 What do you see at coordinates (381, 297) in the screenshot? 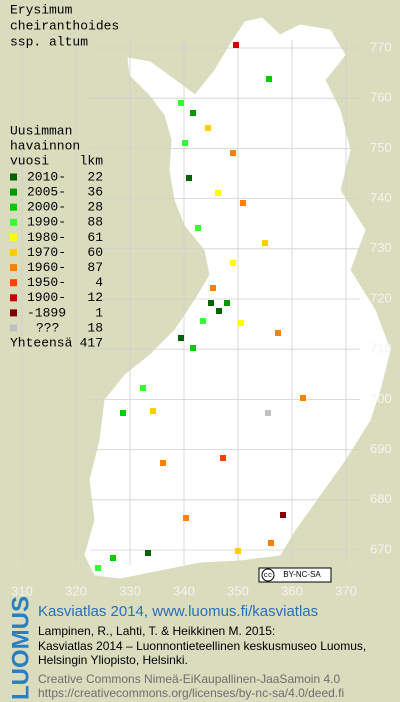
I see `y-grid-label: 720` at bounding box center [381, 297].